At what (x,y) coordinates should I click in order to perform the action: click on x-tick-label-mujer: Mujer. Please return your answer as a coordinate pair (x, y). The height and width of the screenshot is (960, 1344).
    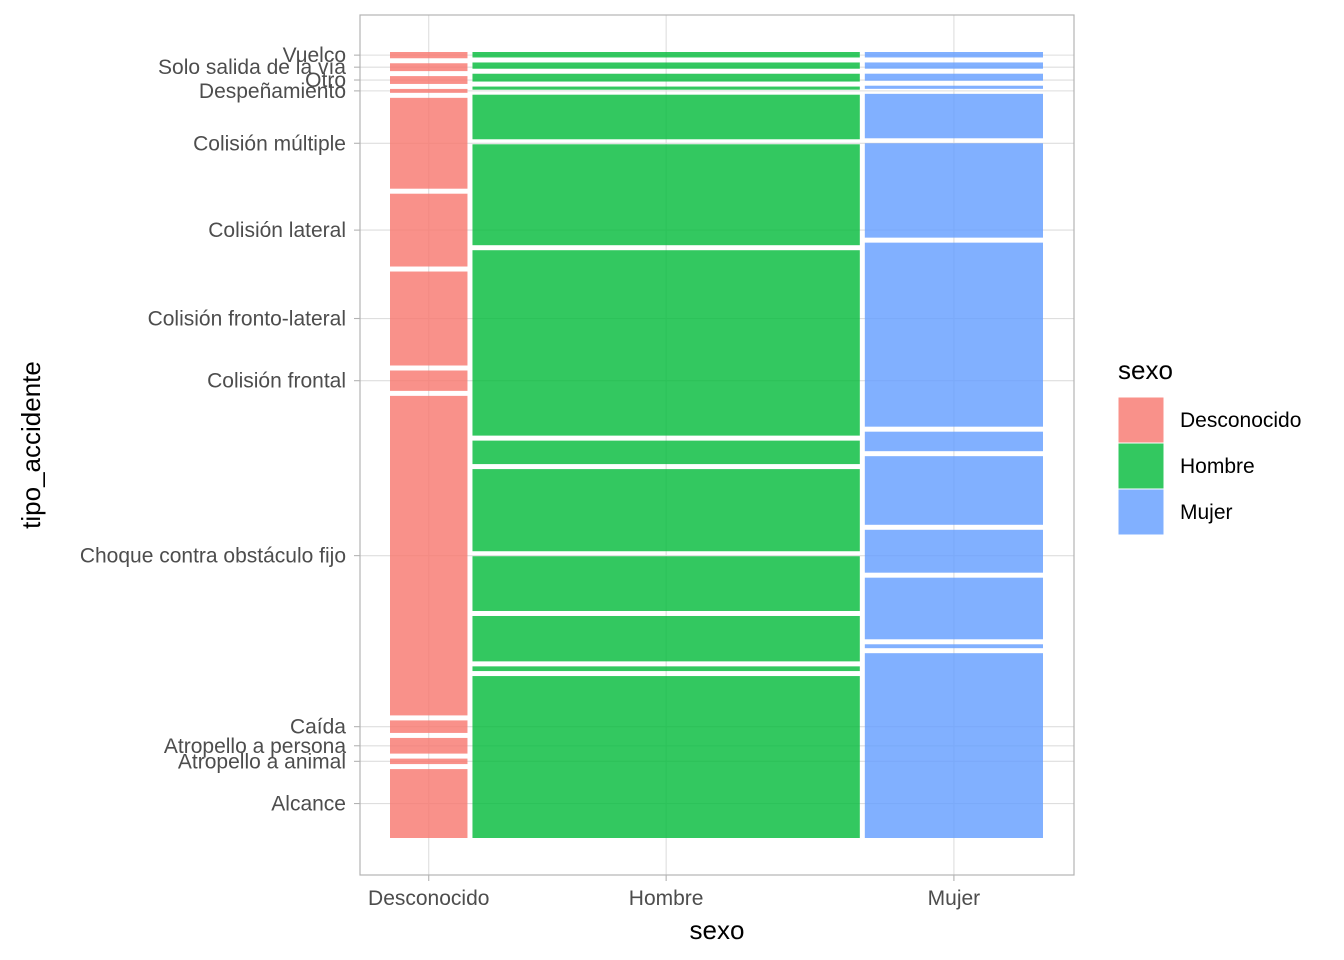
    Looking at the image, I should click on (954, 898).